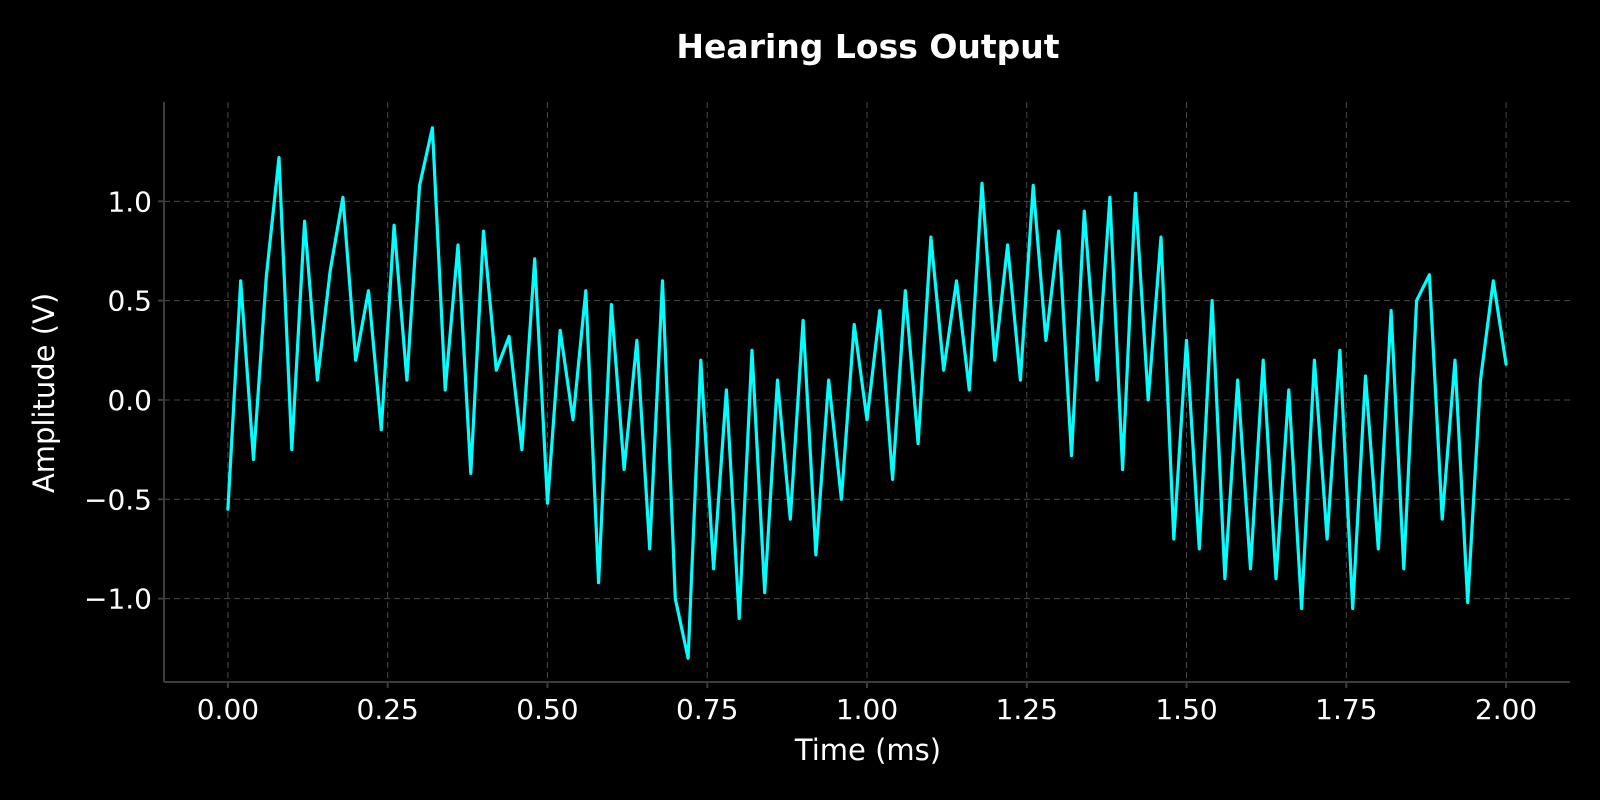  Describe the element at coordinates (707, 709) in the screenshot. I see `x-tick-label: 0.75` at that location.